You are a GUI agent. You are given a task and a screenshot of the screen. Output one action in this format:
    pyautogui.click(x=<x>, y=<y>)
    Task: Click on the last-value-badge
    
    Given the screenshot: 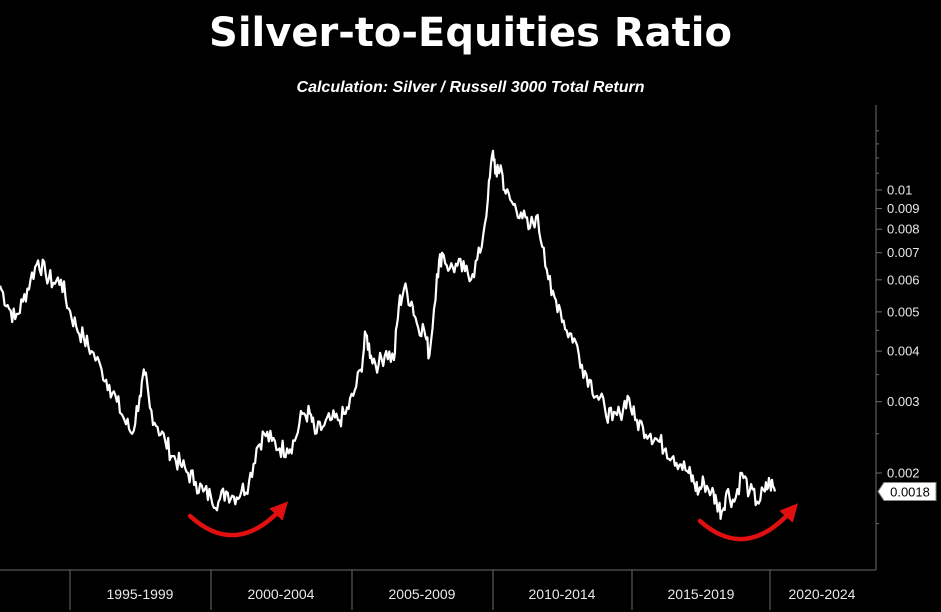 What is the action you would take?
    pyautogui.click(x=907, y=492)
    